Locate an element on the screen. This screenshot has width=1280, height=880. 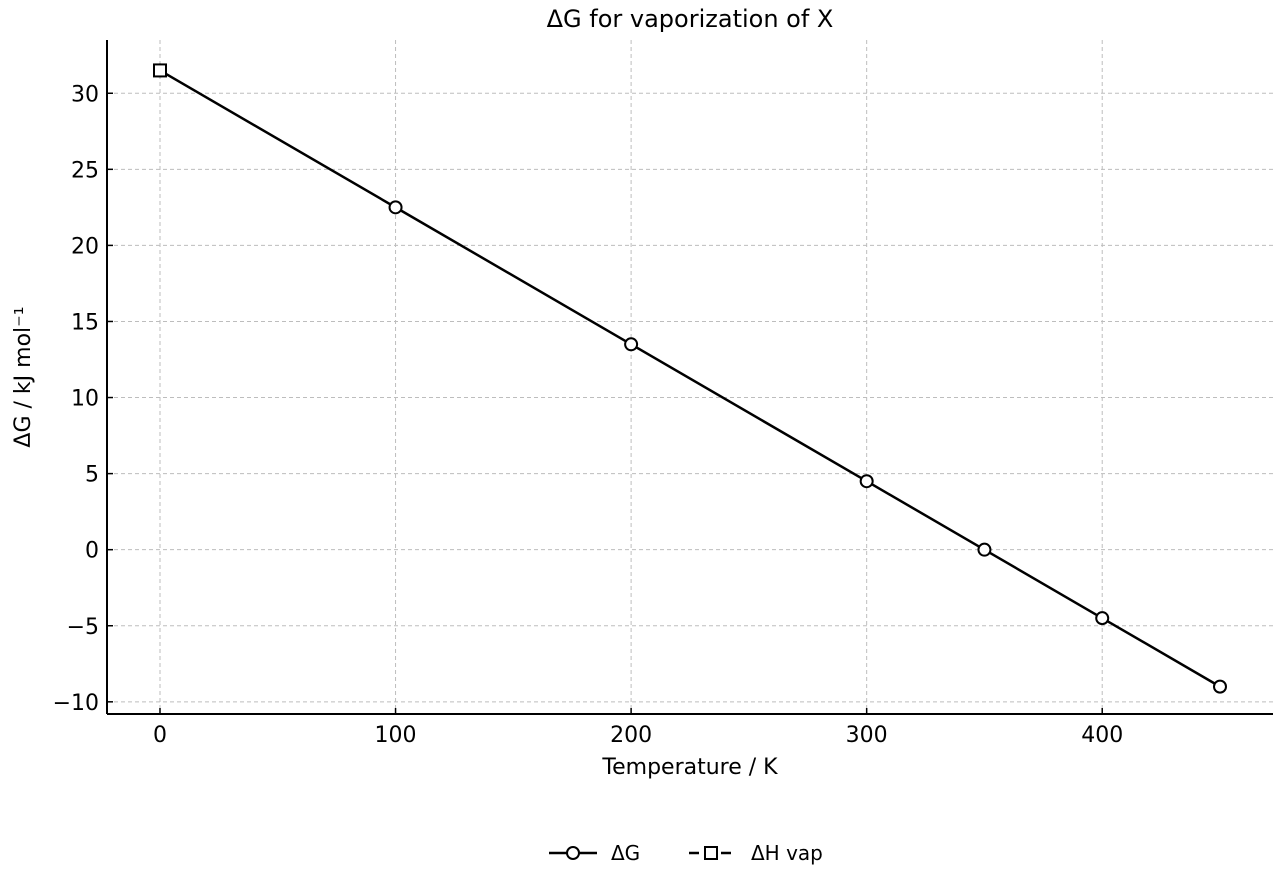
legend-item-dh: ΔH vap is located at coordinates (756, 853).